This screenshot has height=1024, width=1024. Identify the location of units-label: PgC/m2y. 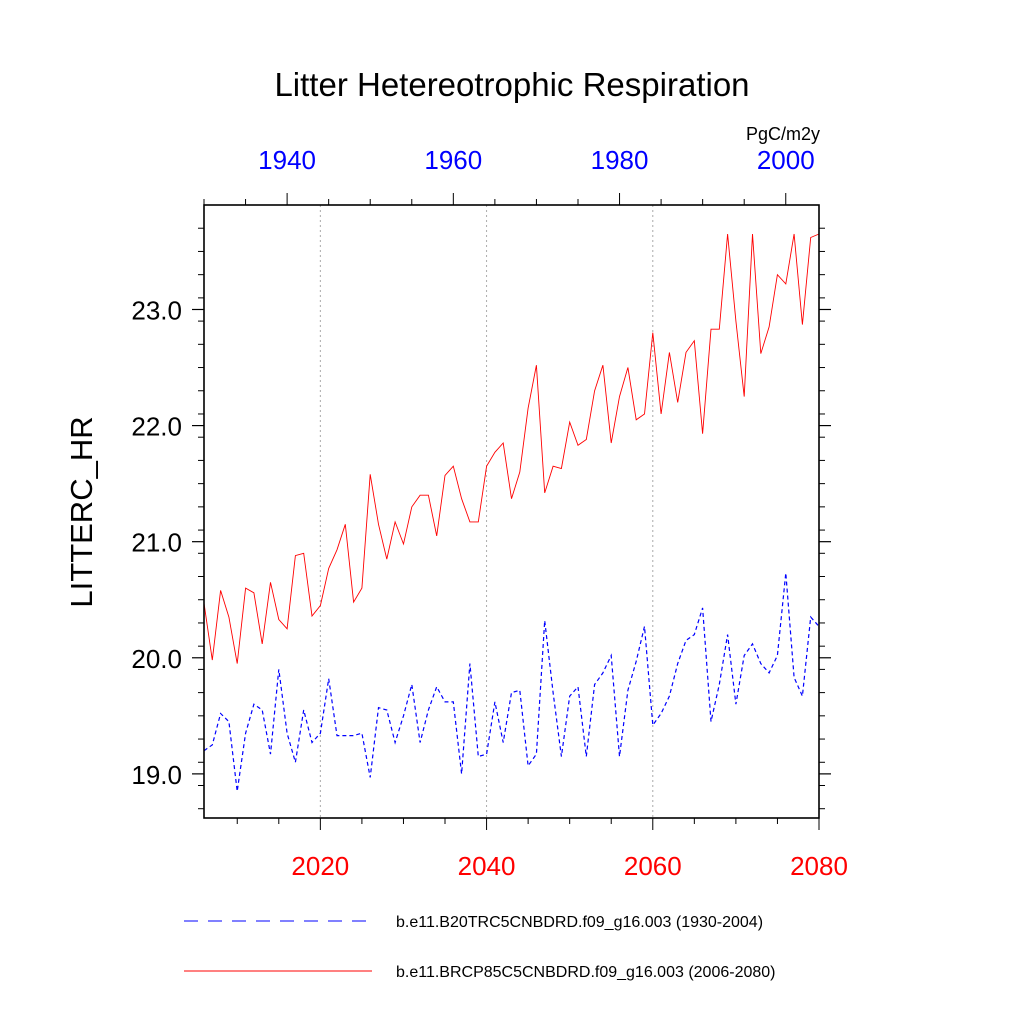
(783, 134).